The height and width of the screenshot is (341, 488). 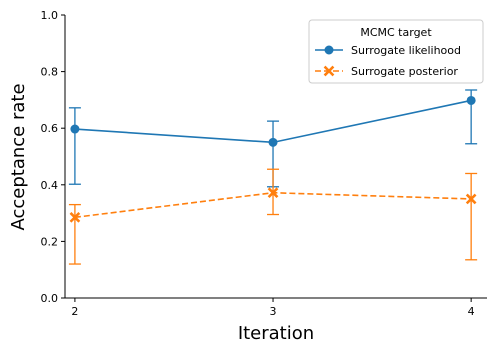 What do you see at coordinates (50, 72) in the screenshot?
I see `y-tick-label: 0.8` at bounding box center [50, 72].